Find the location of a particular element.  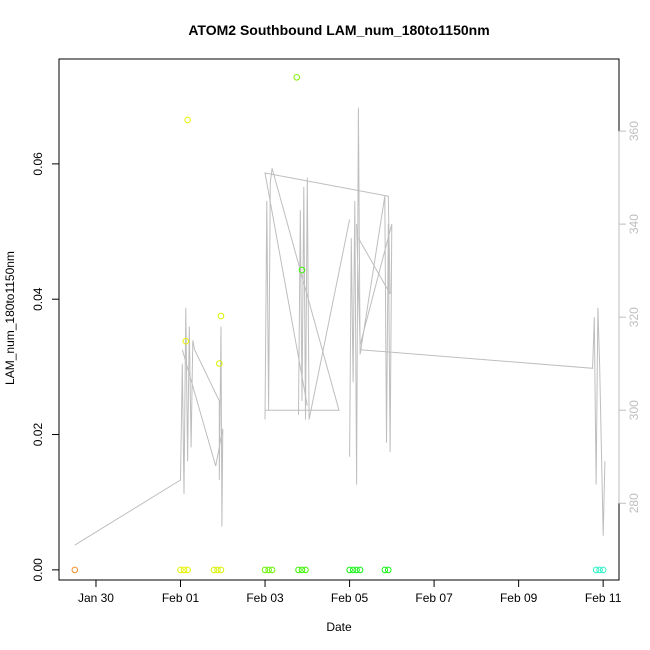

y2-tick-label: 300 is located at coordinates (634, 410).